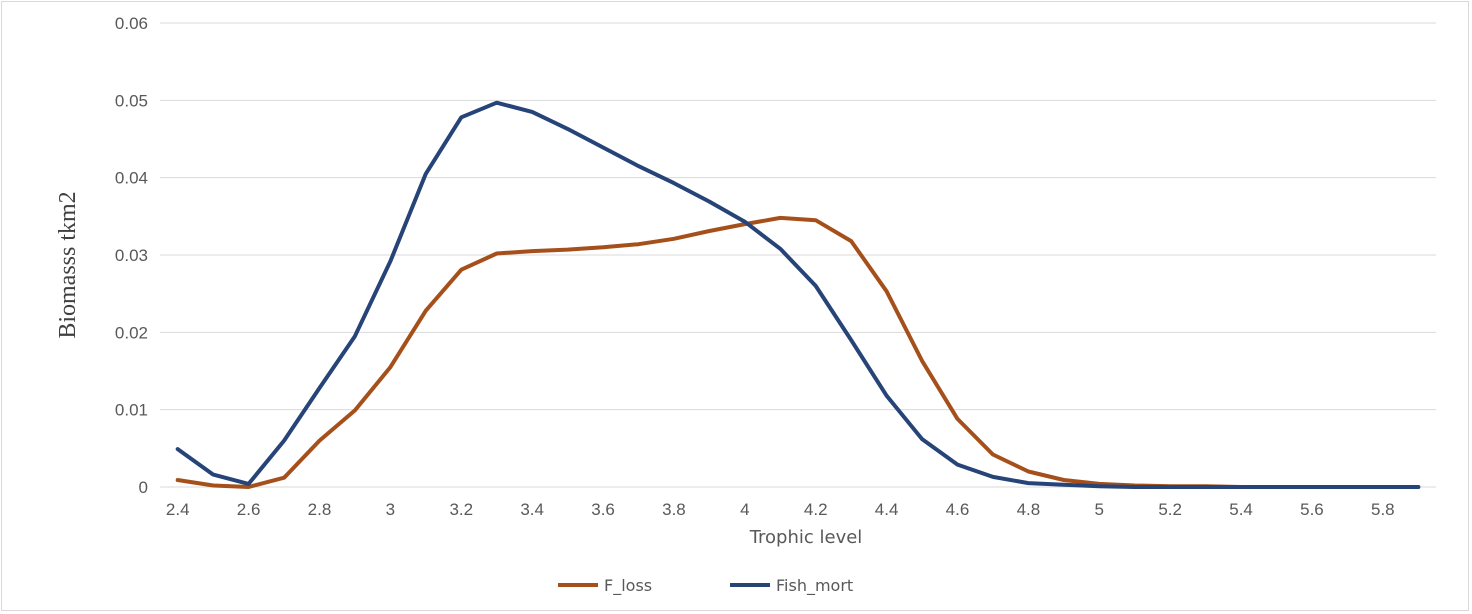  What do you see at coordinates (1099, 509) in the screenshot?
I see `x-tick-label: 5` at bounding box center [1099, 509].